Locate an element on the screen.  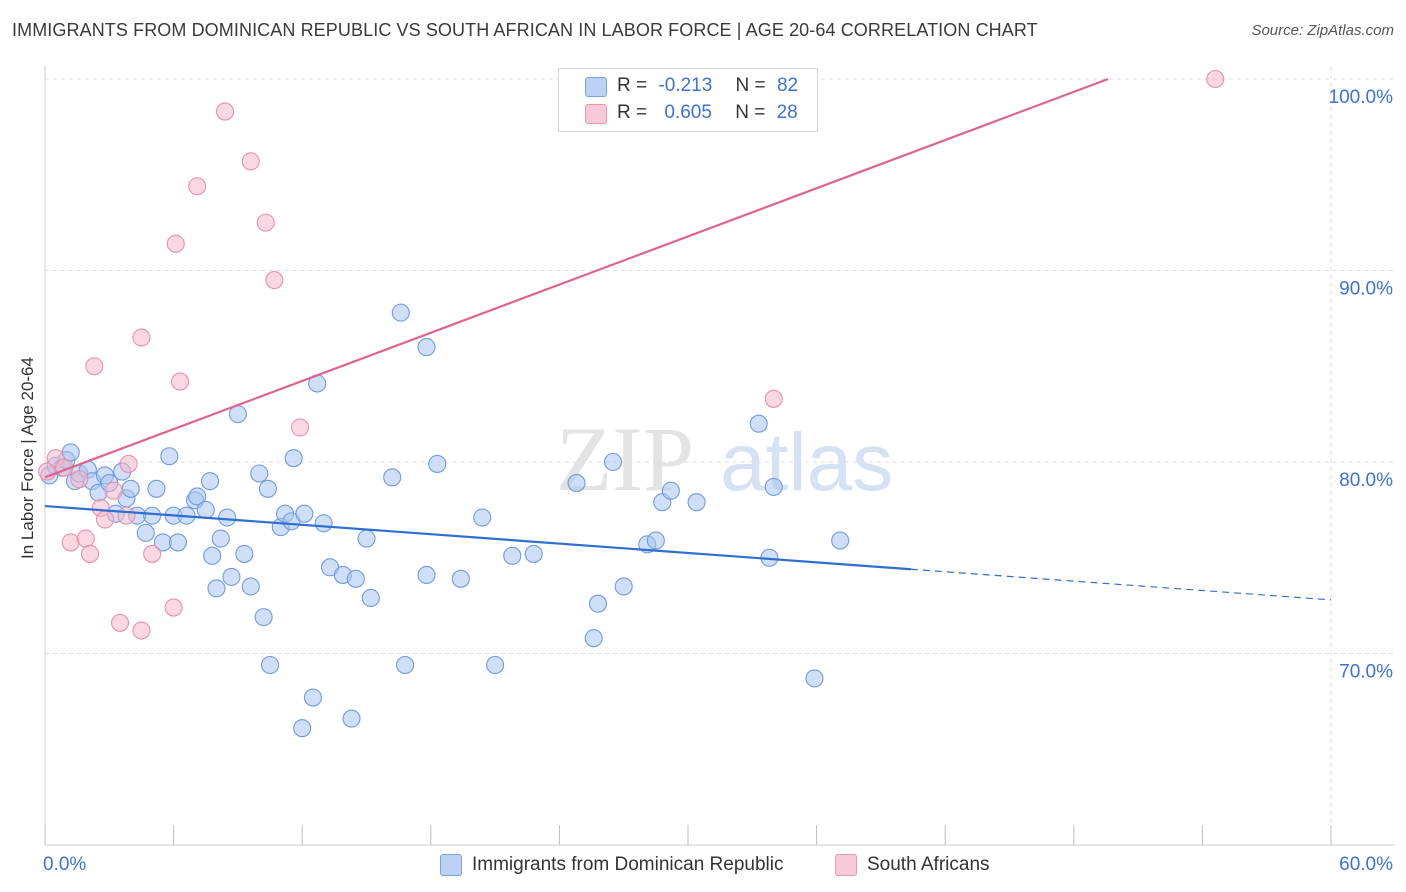
source-label: Source: ZipAtlas.com is located at coordinates (1322, 30).